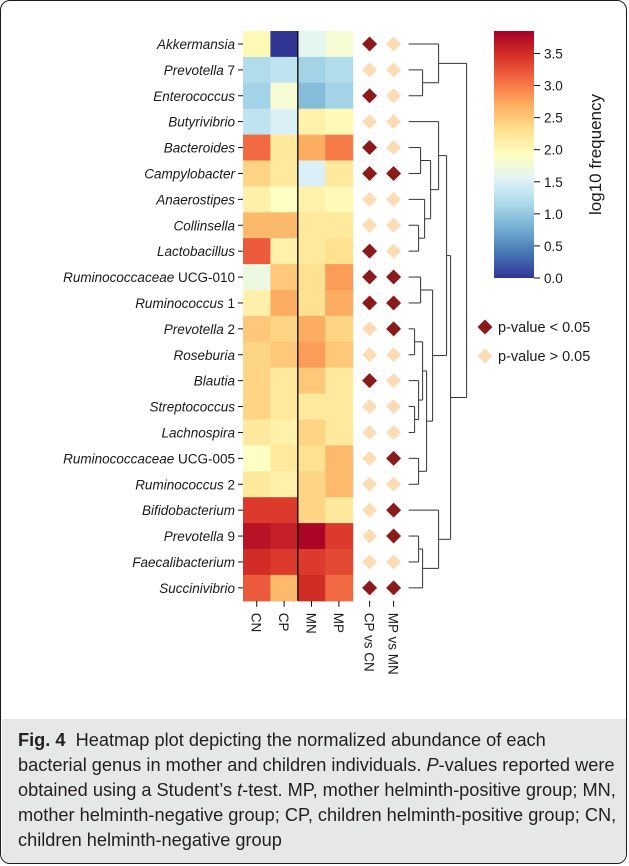 The height and width of the screenshot is (866, 629). I want to click on row-label: Streptococcus, so click(192, 407).